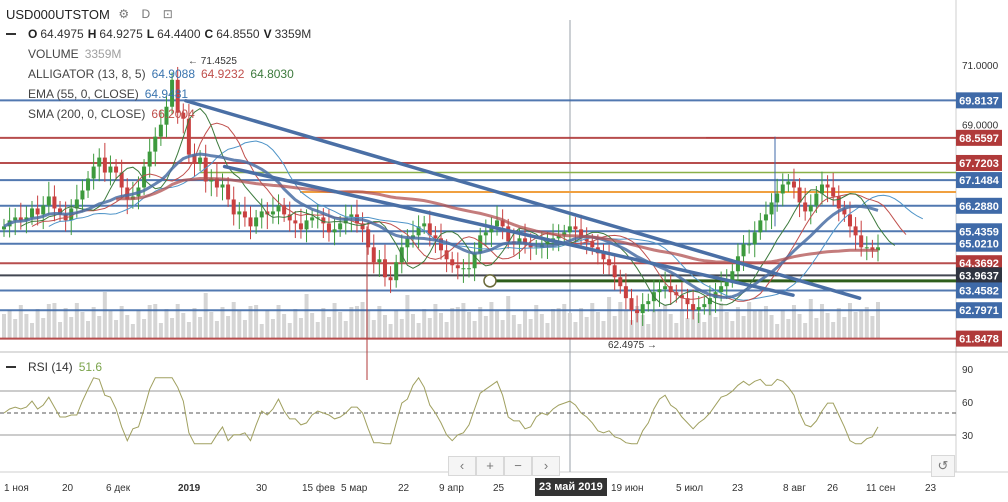 The width and height of the screenshot is (1008, 502). What do you see at coordinates (58, 14) in the screenshot?
I see `symbol-name: USD000UTSTOM` at bounding box center [58, 14].